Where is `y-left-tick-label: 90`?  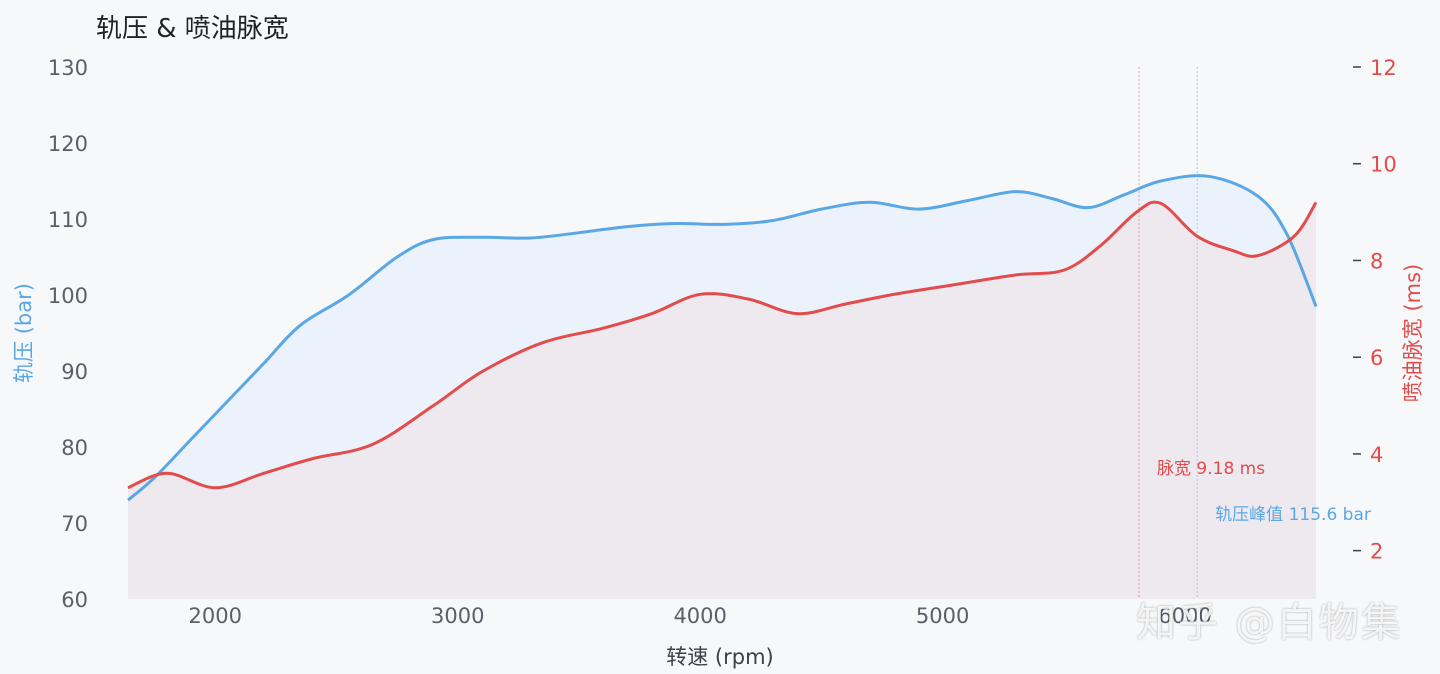
y-left-tick-label: 90 is located at coordinates (74, 372).